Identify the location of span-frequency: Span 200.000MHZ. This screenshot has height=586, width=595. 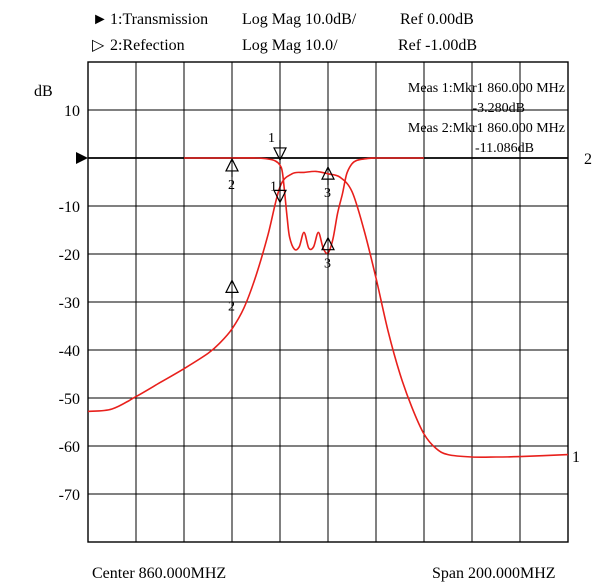
(494, 573).